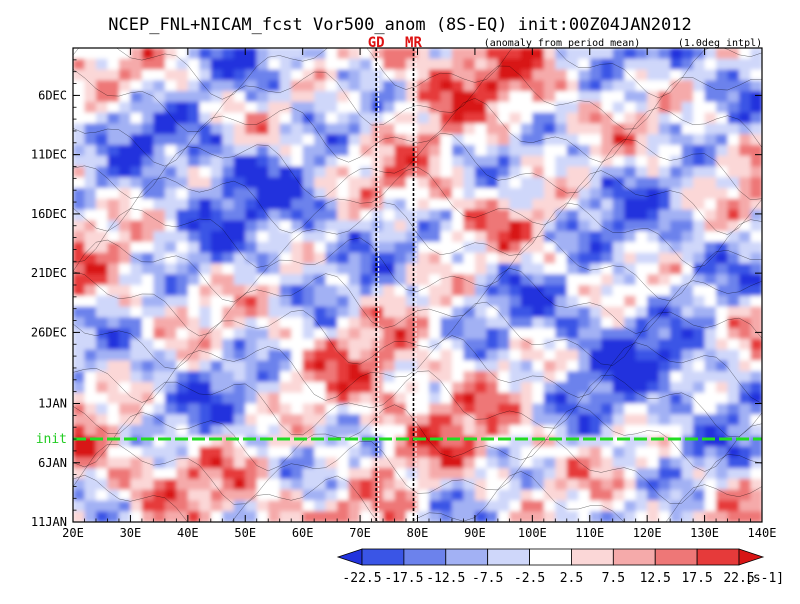 Image resolution: width=800 pixels, height=604 pixels. Describe the element at coordinates (751, 557) in the screenshot. I see `colorbar-cell` at that location.